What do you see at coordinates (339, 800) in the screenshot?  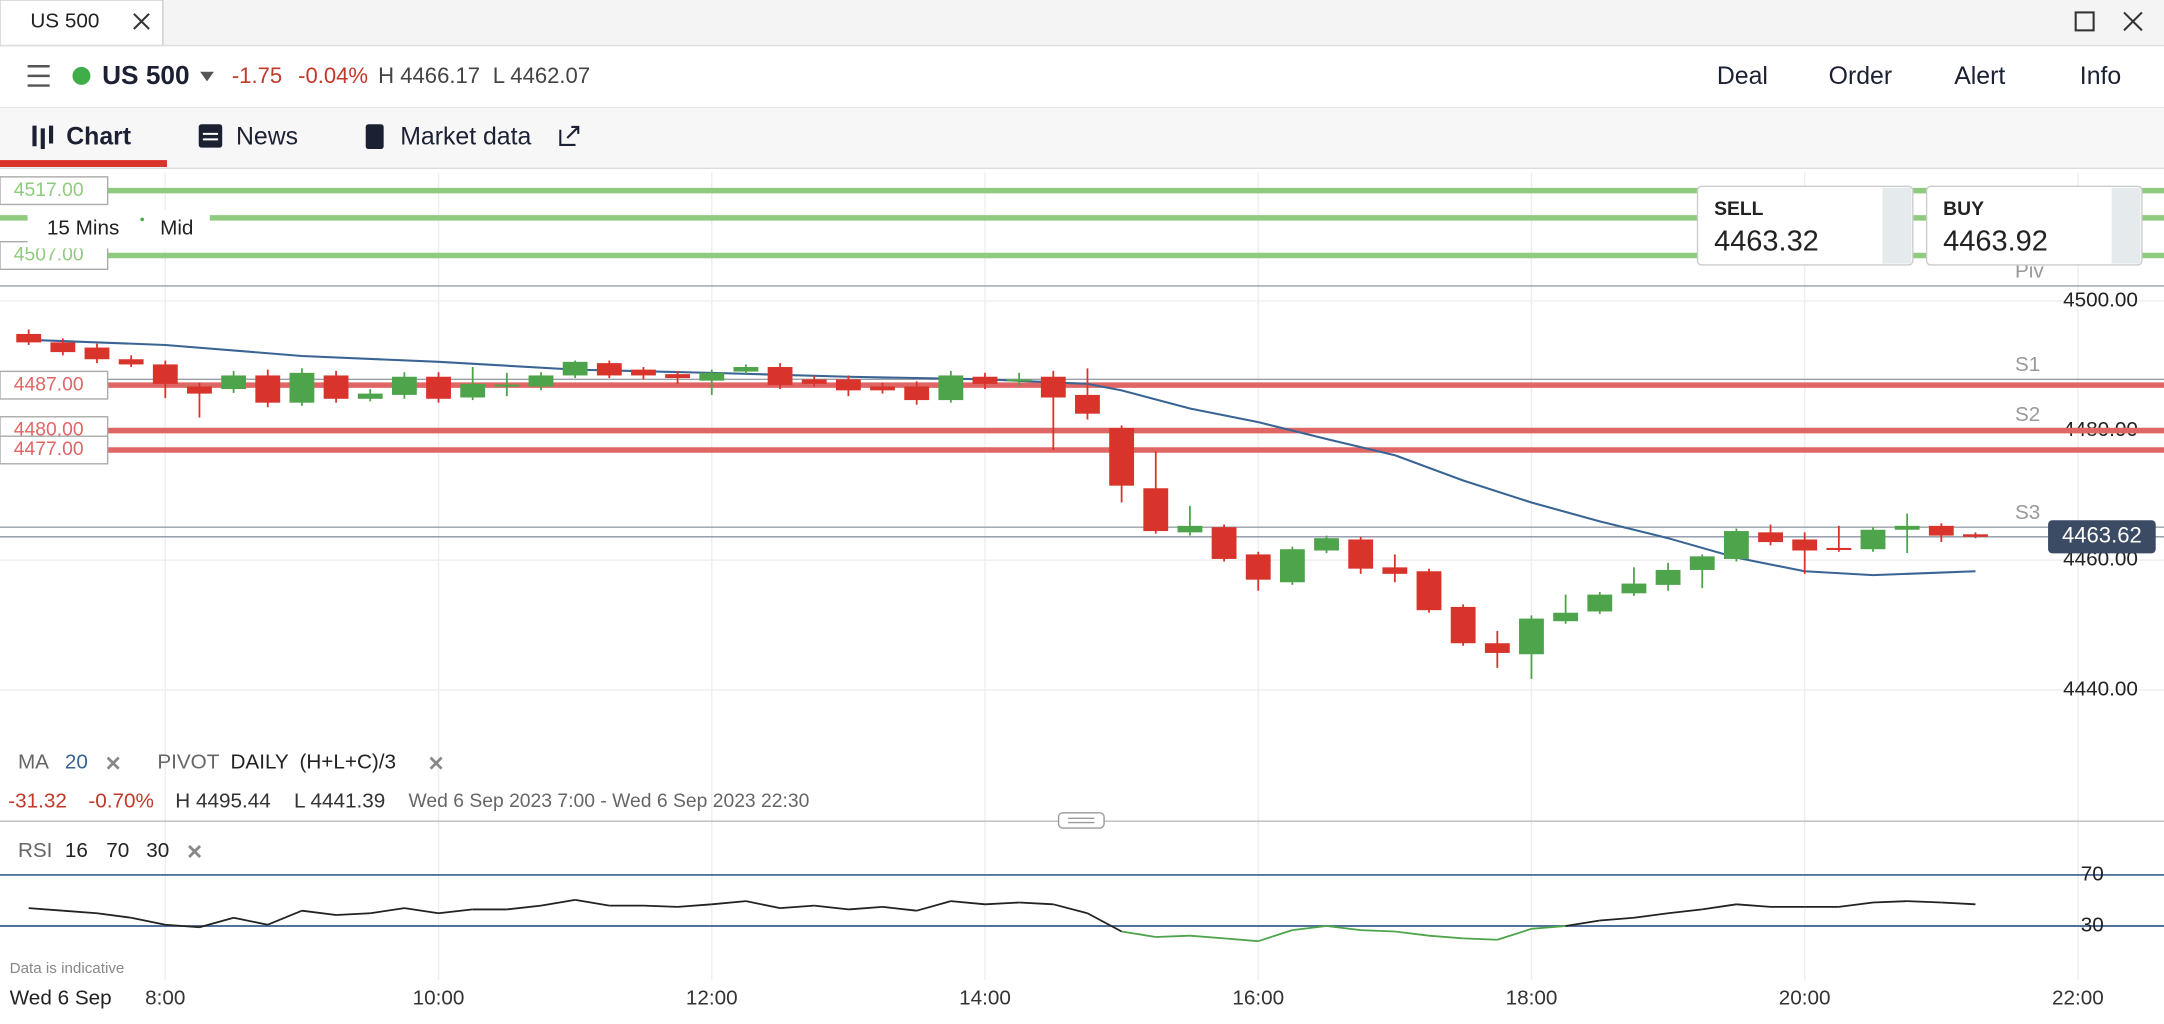 I see `summary-low: L 4441.39` at bounding box center [339, 800].